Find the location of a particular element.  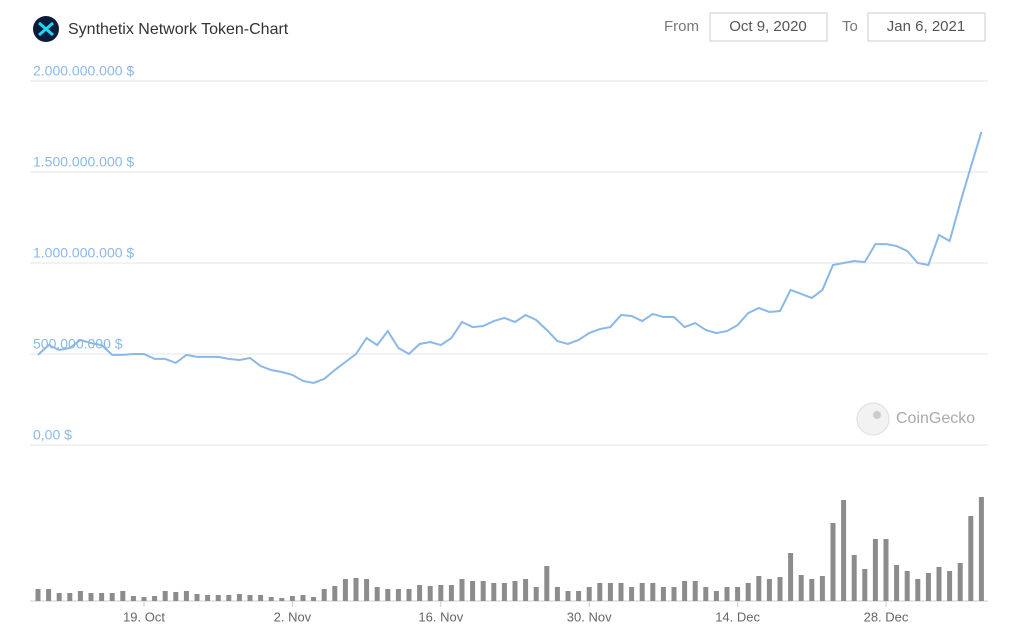

x-tick-label: 2. Nov is located at coordinates (293, 616).